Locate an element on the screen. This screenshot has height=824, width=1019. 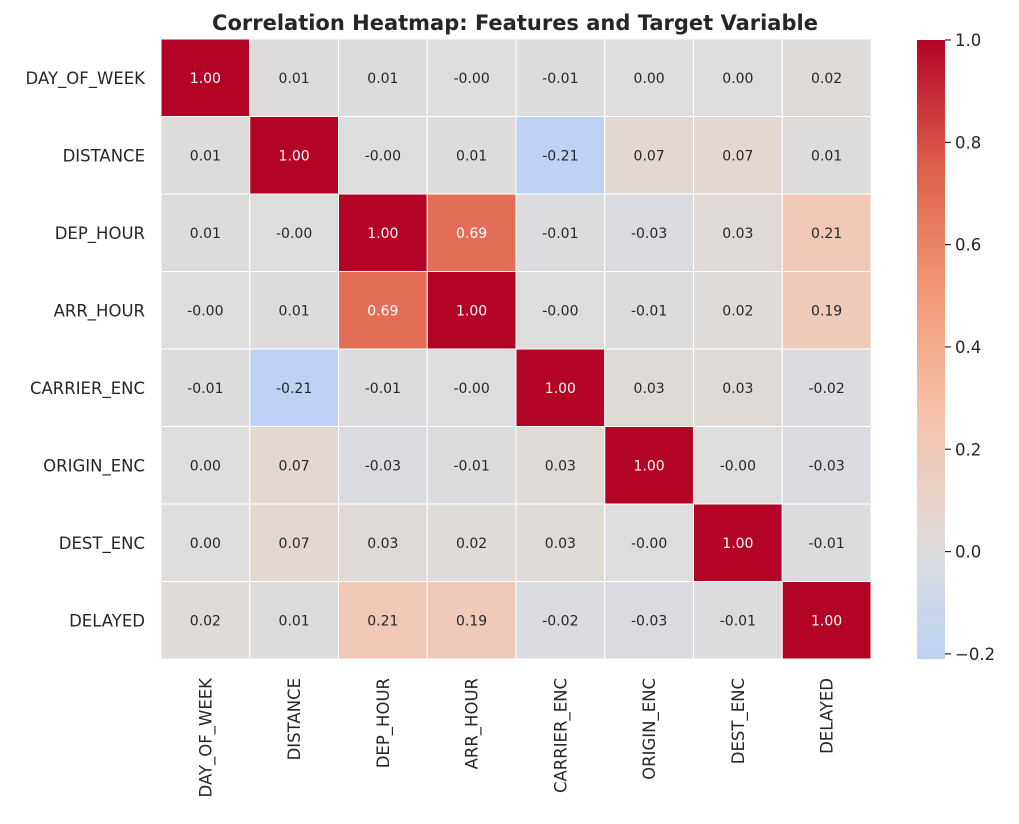
column-label: DAY_OF_WEEK is located at coordinates (206, 737).